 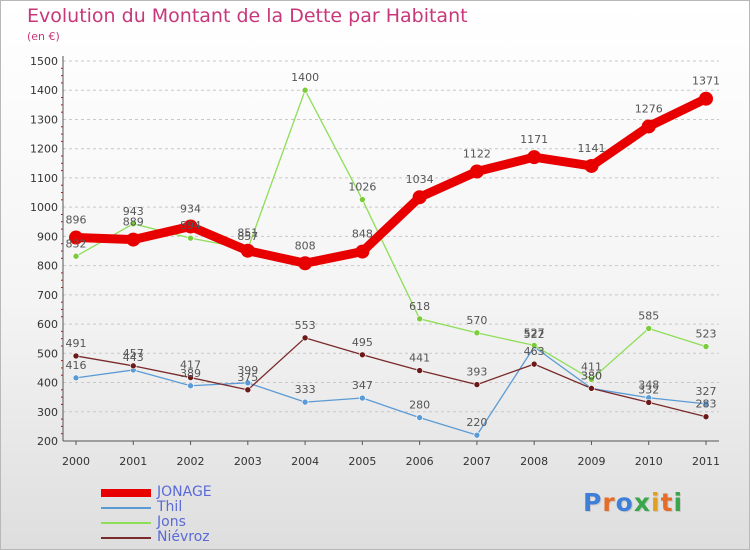 I want to click on logo-letter: r, so click(x=609, y=502).